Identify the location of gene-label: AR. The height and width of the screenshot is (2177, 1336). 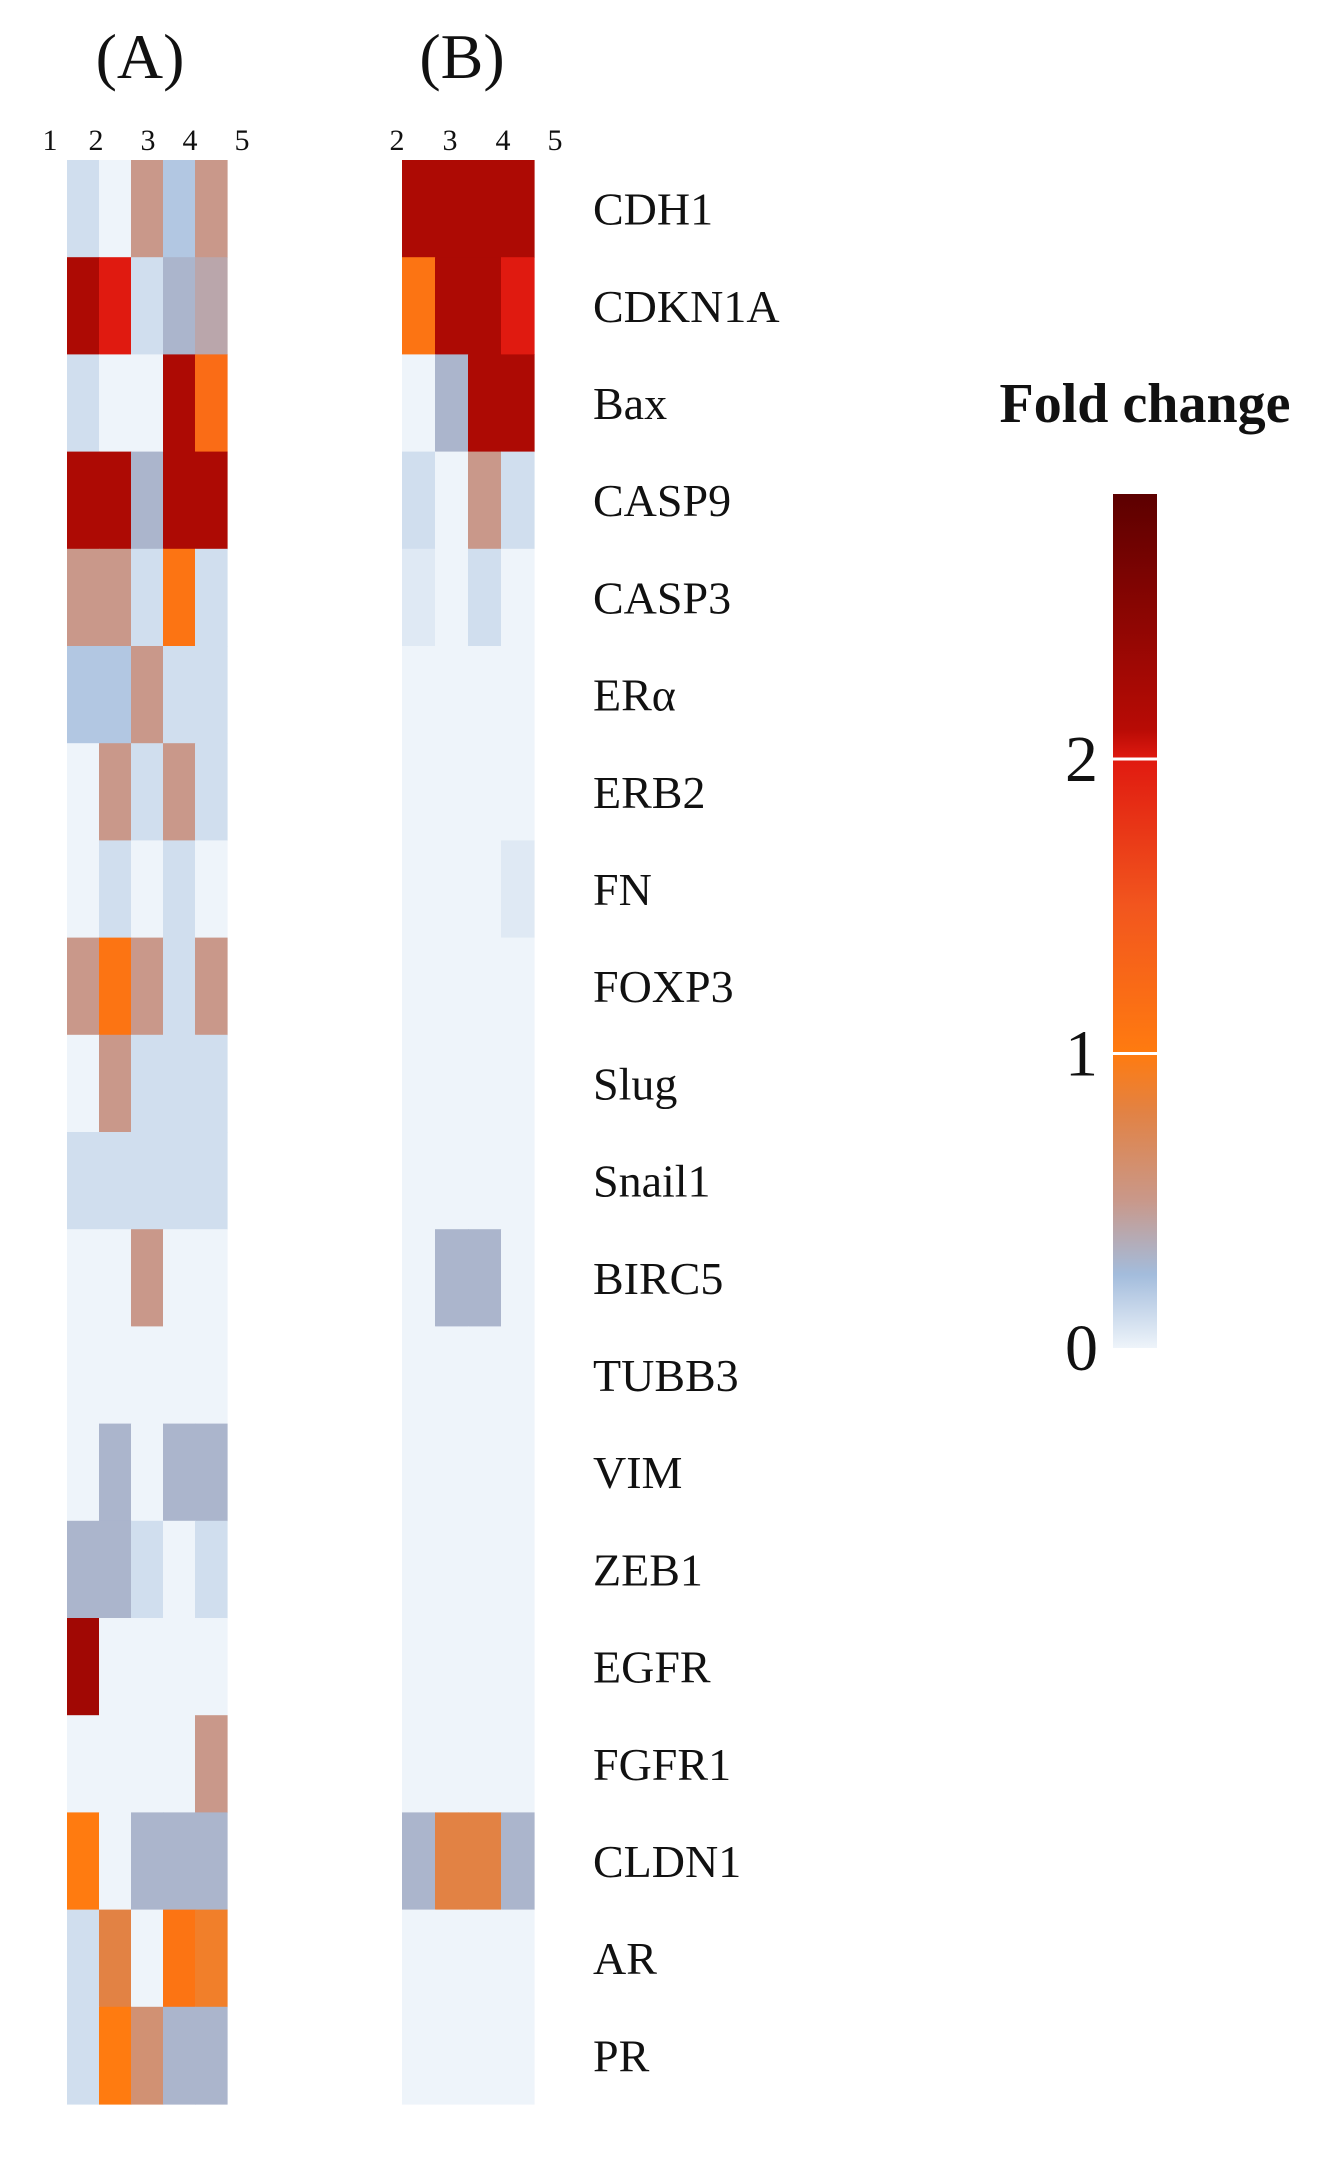
(625, 1958).